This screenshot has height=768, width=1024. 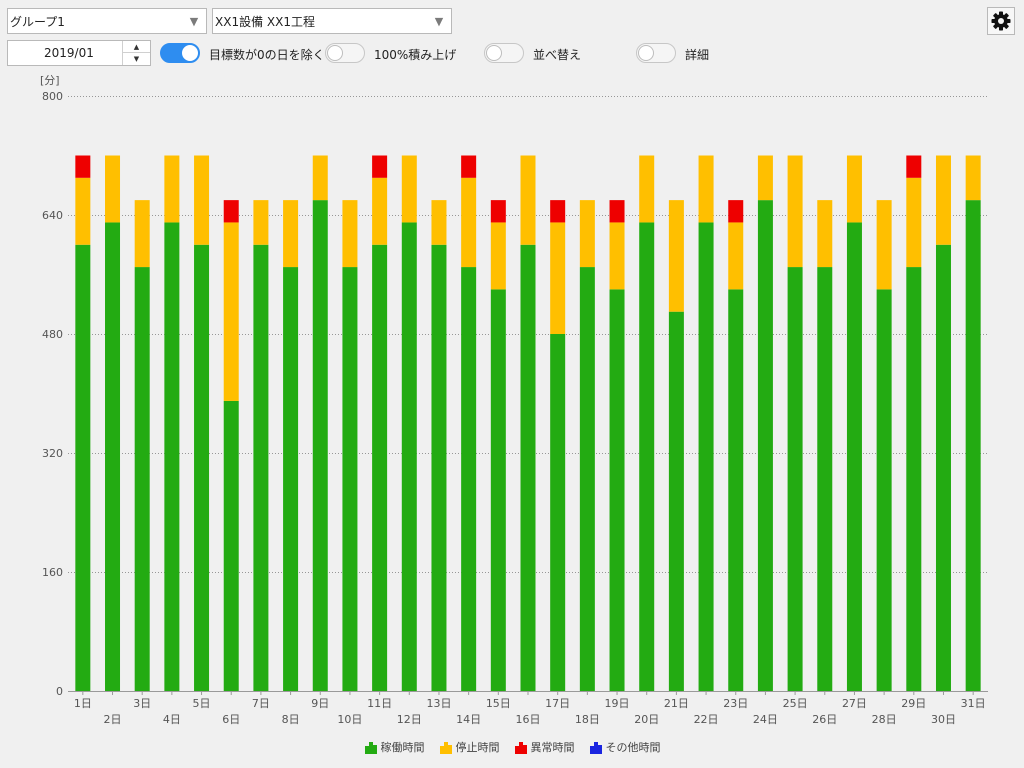 What do you see at coordinates (656, 53) in the screenshot?
I see `toggle-detail` at bounding box center [656, 53].